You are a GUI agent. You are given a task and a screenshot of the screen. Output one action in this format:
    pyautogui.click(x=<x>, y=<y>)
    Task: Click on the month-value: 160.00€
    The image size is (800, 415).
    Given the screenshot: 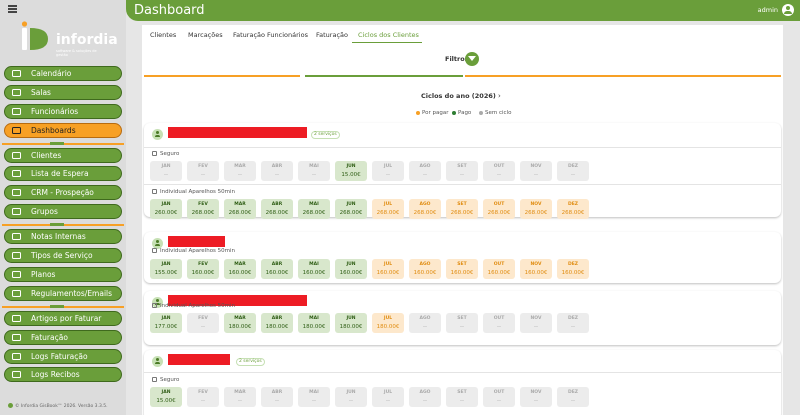 What is the action you would take?
    pyautogui.click(x=314, y=273)
    